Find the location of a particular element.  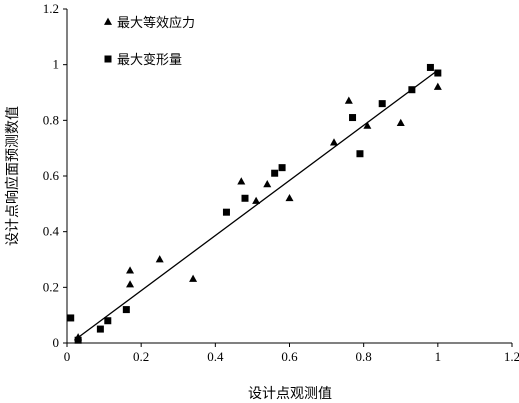

x-tick-label: 0.8 is located at coordinates (364, 356).